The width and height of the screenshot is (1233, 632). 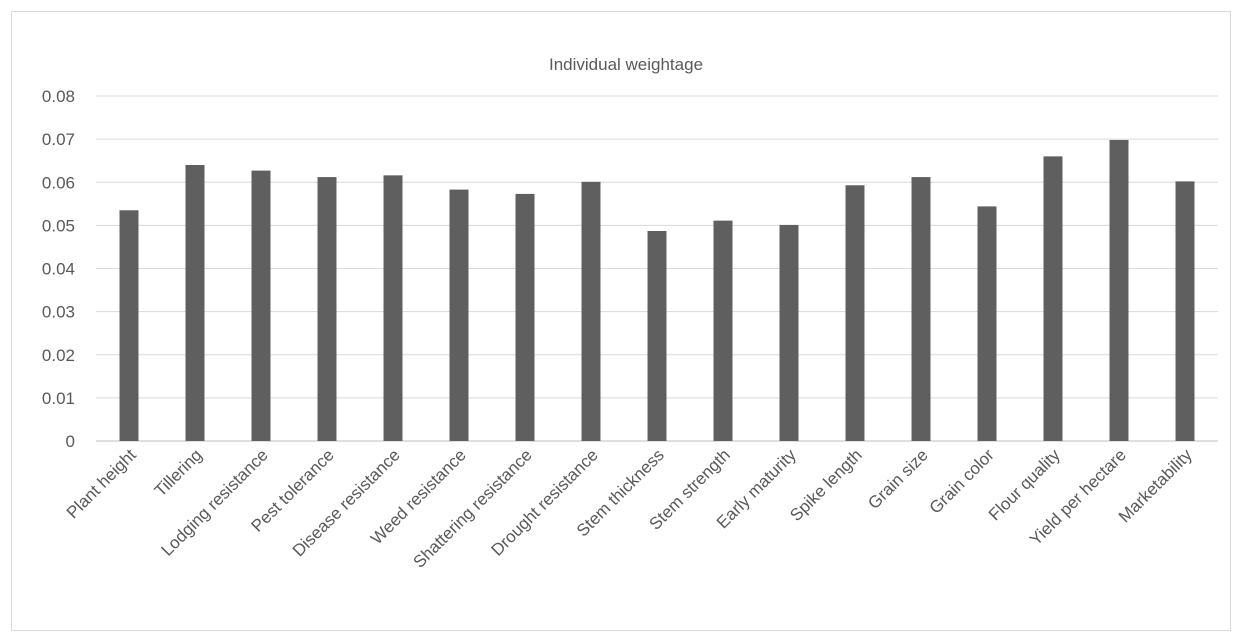 I want to click on x-tick-label: Tillering, so click(x=178, y=472).